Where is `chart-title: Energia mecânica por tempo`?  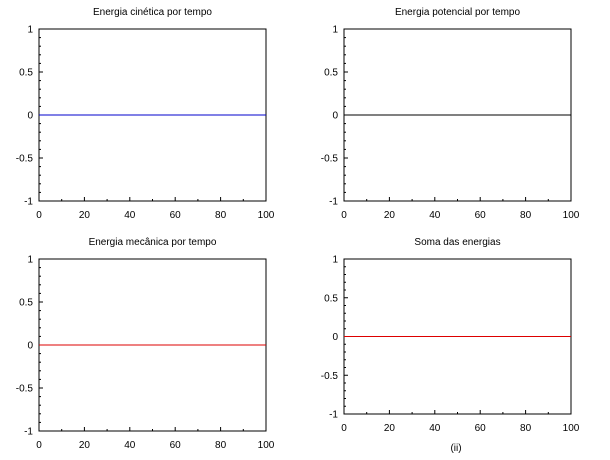 chart-title: Energia mecânica por tempo is located at coordinates (153, 242).